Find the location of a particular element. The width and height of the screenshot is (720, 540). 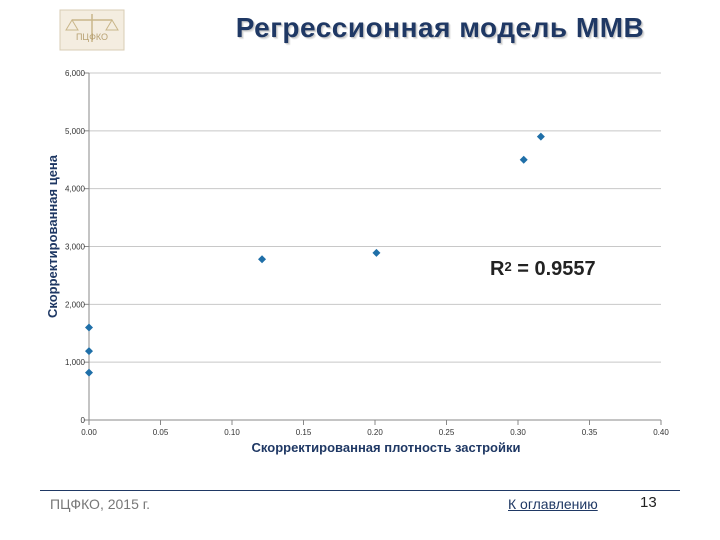

footer-divider is located at coordinates (360, 490).